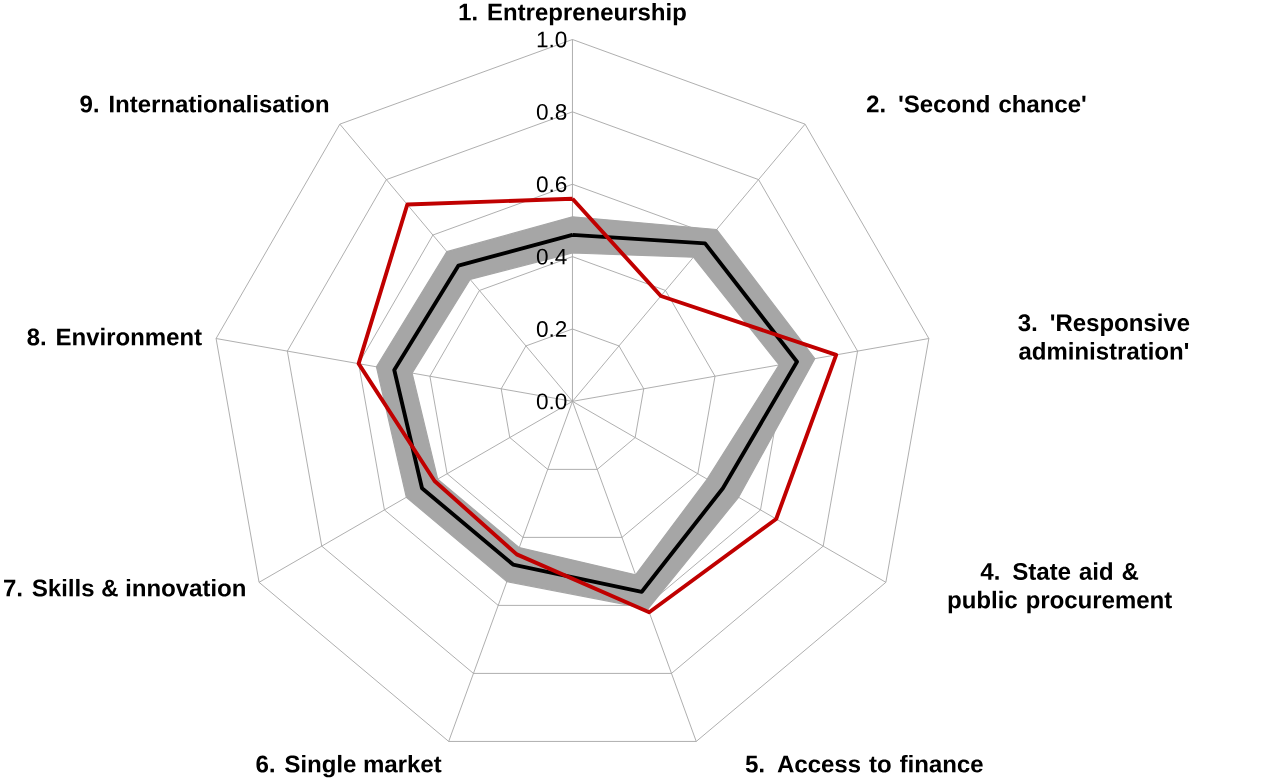 The height and width of the screenshot is (780, 1268). Describe the element at coordinates (572, 14) in the screenshot. I see `spoke-label: 1. Entrepreneurship` at that location.